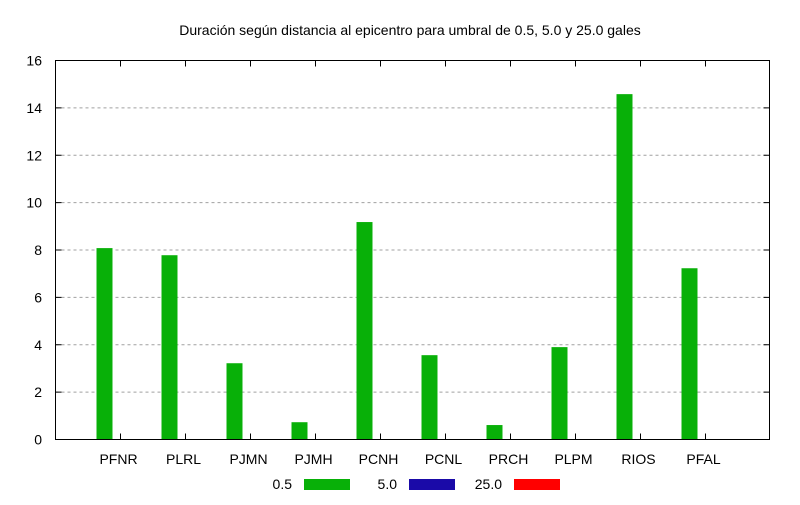 This screenshot has height=505, width=800. What do you see at coordinates (169, 347) in the screenshot?
I see `bar-0.5-PLRL` at bounding box center [169, 347].